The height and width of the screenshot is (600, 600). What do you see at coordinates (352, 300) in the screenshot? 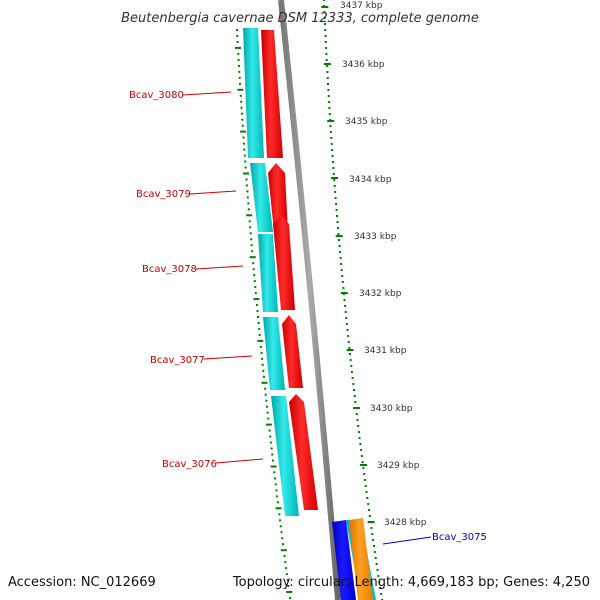
I see `outer-dotted-ruler` at bounding box center [352, 300].